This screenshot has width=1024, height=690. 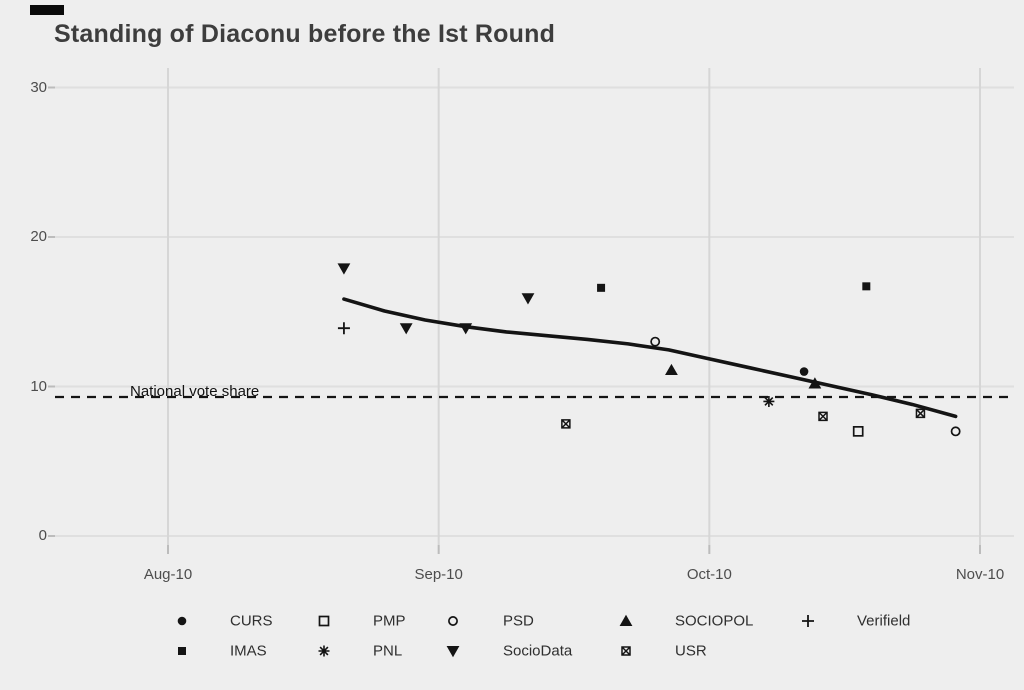 I want to click on legend-marker-SOCIOPOL, so click(x=626, y=621).